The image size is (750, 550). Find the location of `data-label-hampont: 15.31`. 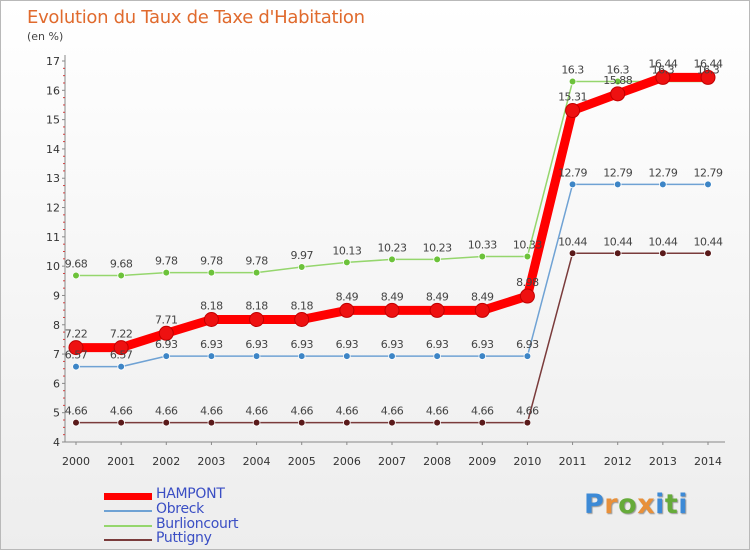

data-label-hampont: 15.31 is located at coordinates (572, 97).